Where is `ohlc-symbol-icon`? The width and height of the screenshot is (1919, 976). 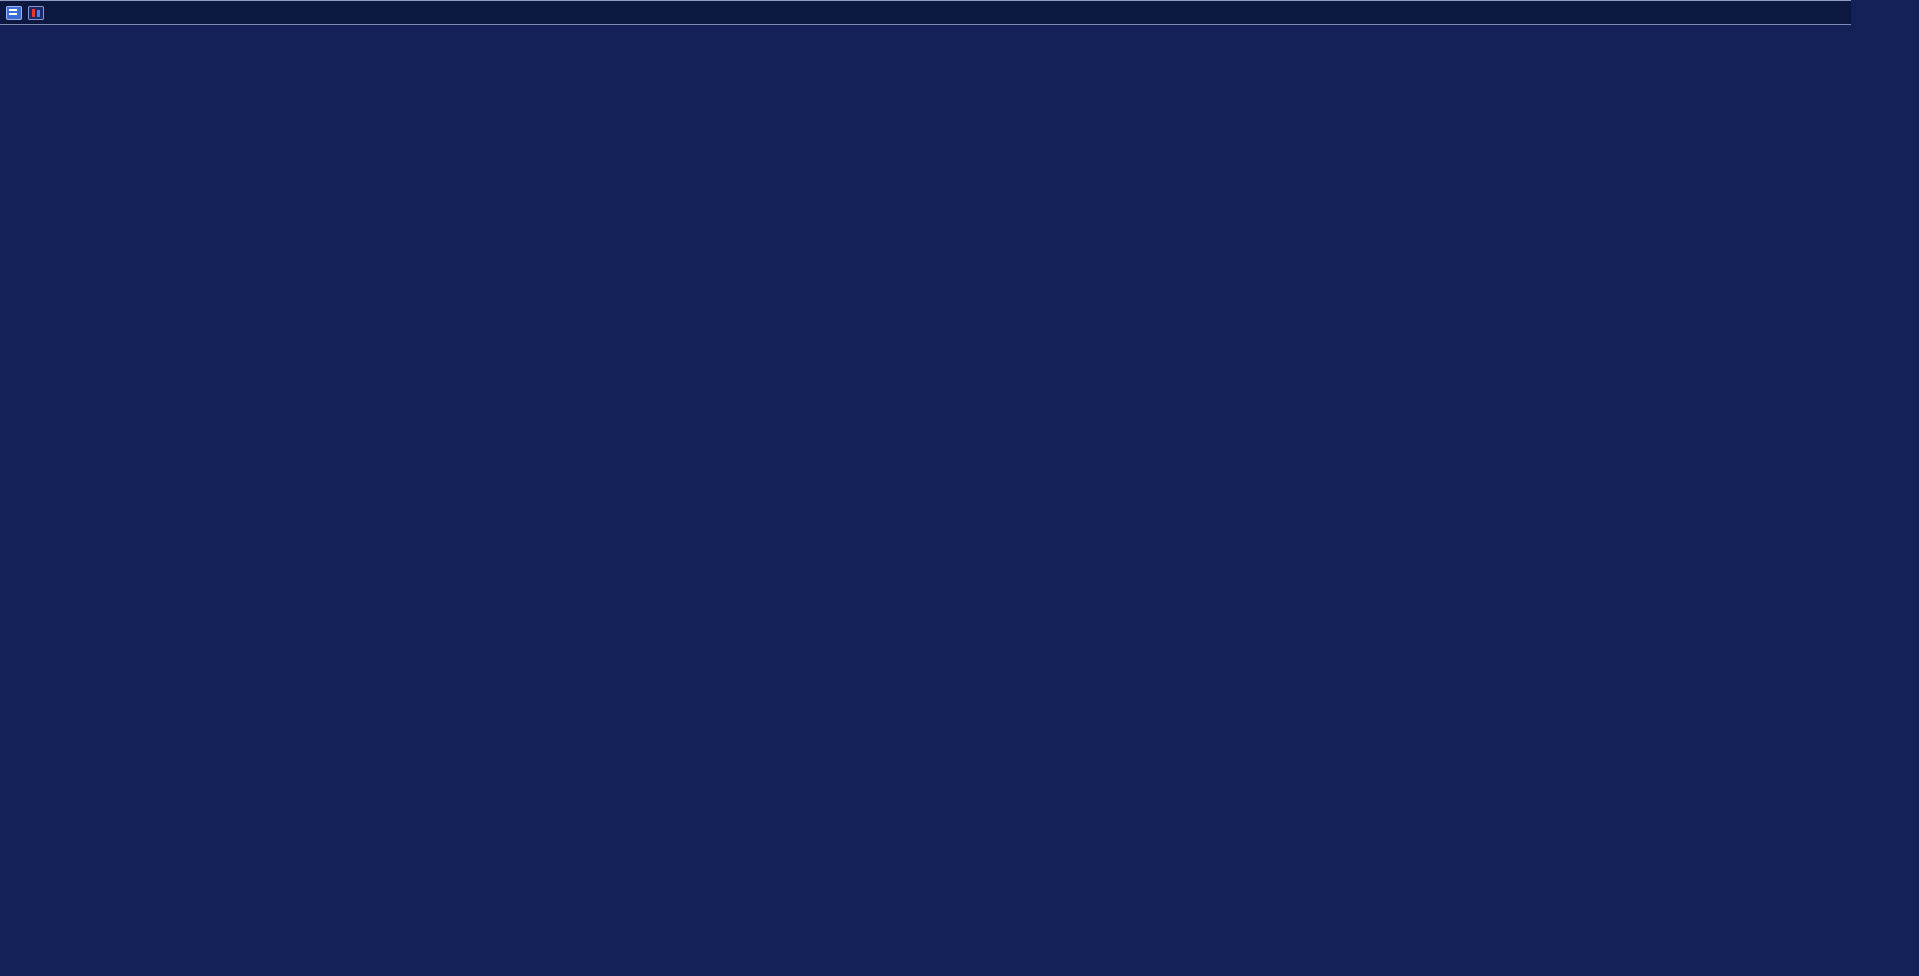 ohlc-symbol-icon is located at coordinates (36, 12).